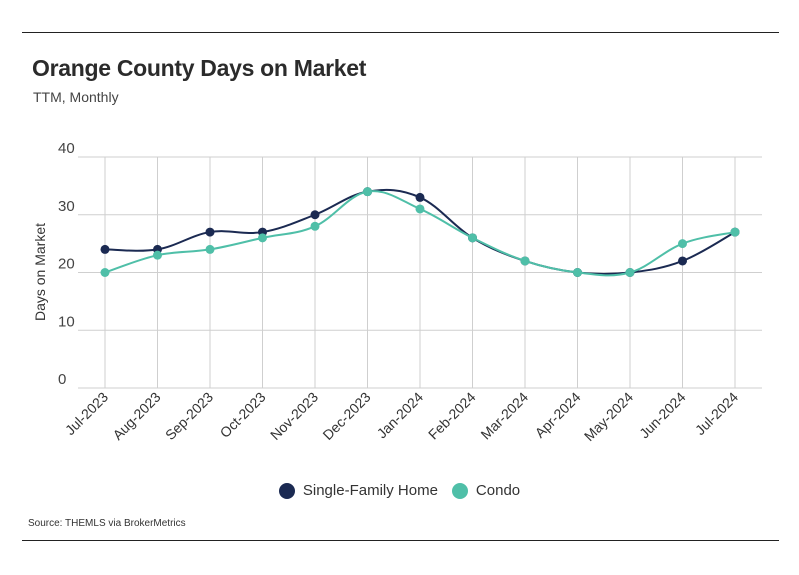  What do you see at coordinates (286, 490) in the screenshot?
I see `legend-swatch-single-family` at bounding box center [286, 490].